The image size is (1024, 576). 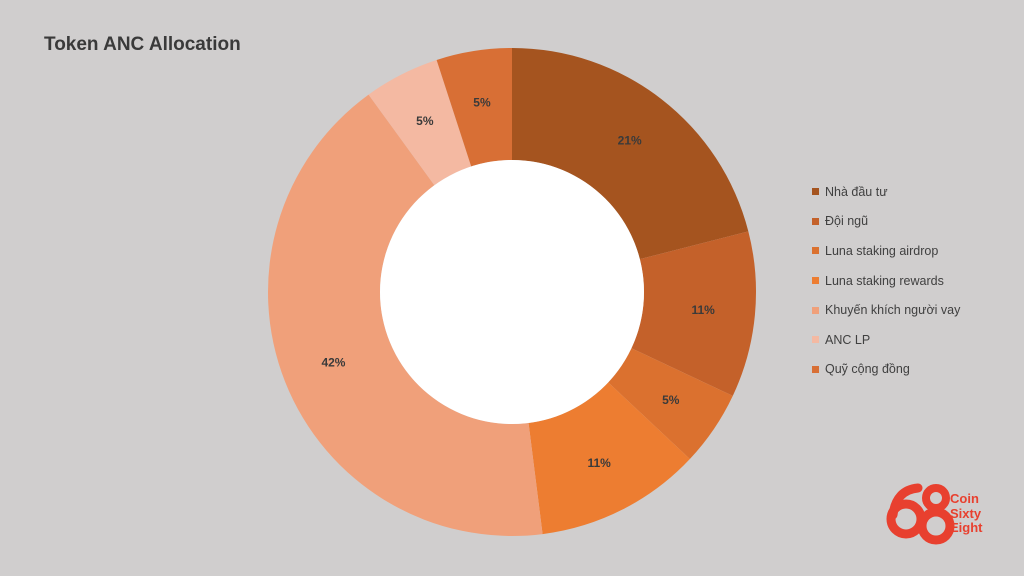 I want to click on legend-label-5: ANC LP, so click(x=848, y=339).